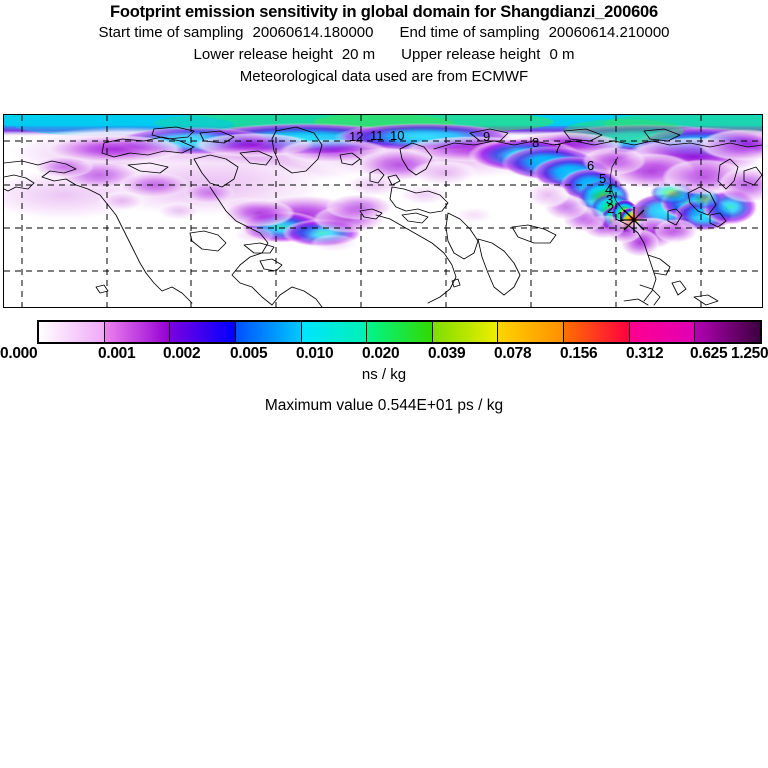 The image size is (768, 768). What do you see at coordinates (117, 353) in the screenshot?
I see `colorbar-tick-1: 0.001` at bounding box center [117, 353].